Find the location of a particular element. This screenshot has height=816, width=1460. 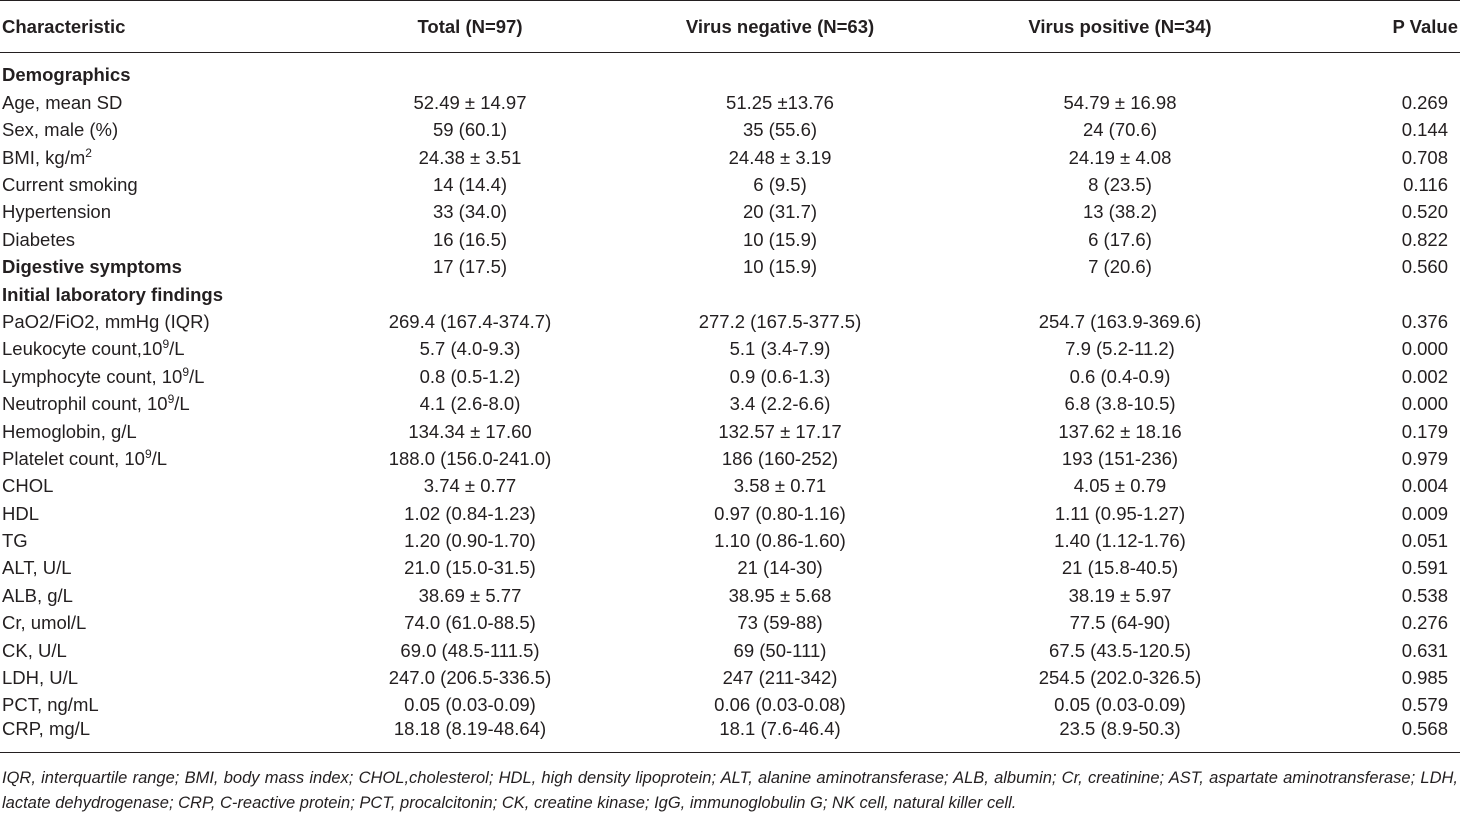

cell-total: 1.20 (0.90-1.70) is located at coordinates (470, 541).